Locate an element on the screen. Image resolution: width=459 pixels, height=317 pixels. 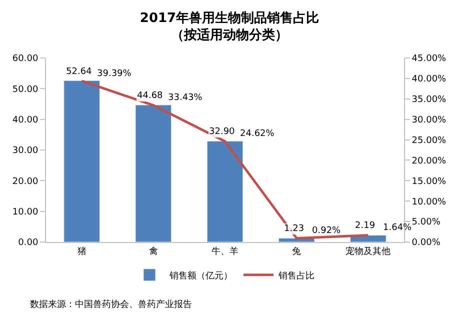
data-label: 39.39% is located at coordinates (114, 74).